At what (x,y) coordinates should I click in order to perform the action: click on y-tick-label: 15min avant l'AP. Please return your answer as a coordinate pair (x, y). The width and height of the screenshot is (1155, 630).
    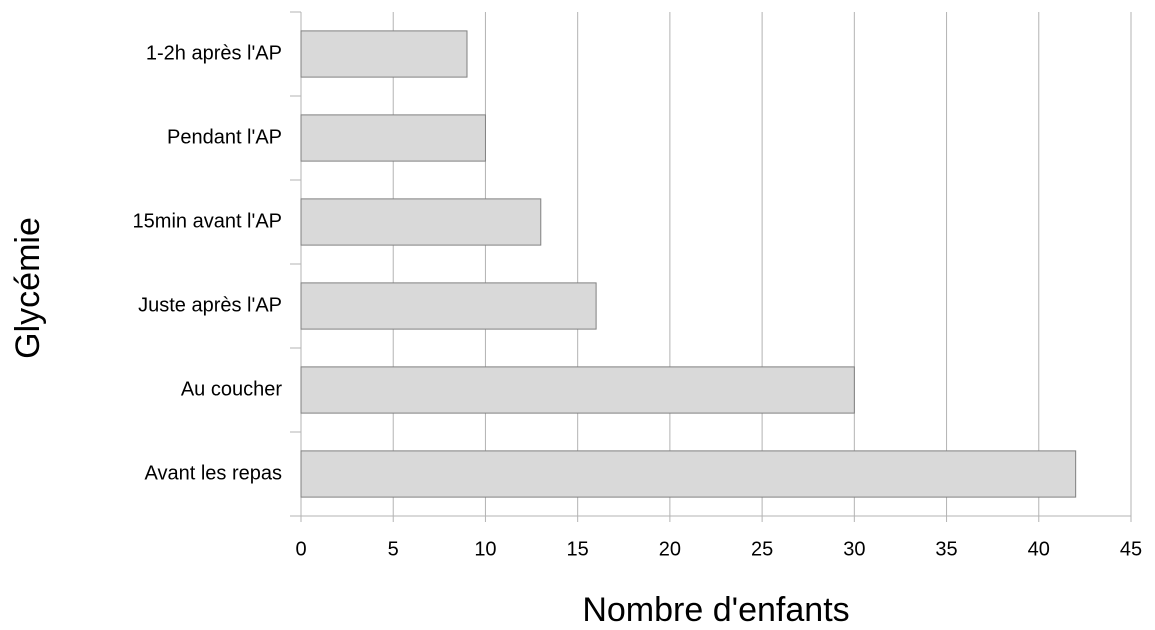
    Looking at the image, I should click on (207, 221).